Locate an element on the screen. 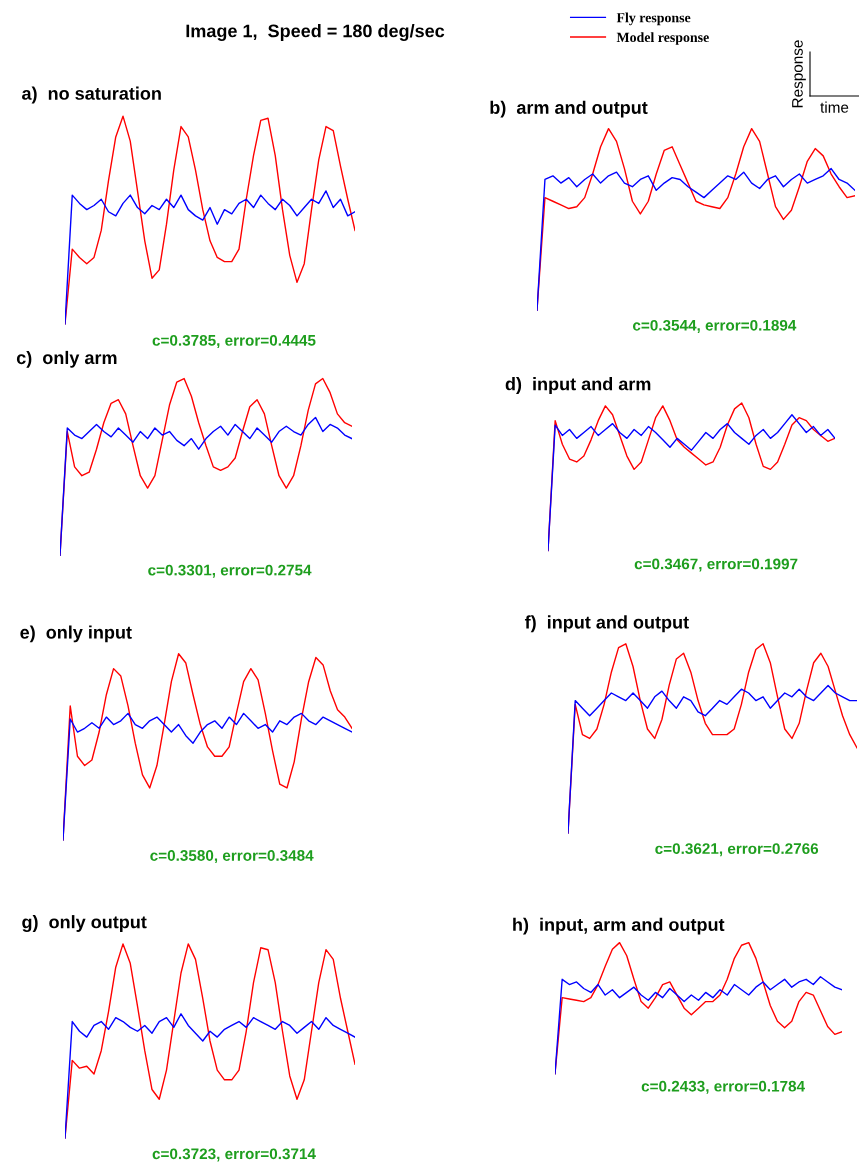  text: time is located at coordinates (834, 107).